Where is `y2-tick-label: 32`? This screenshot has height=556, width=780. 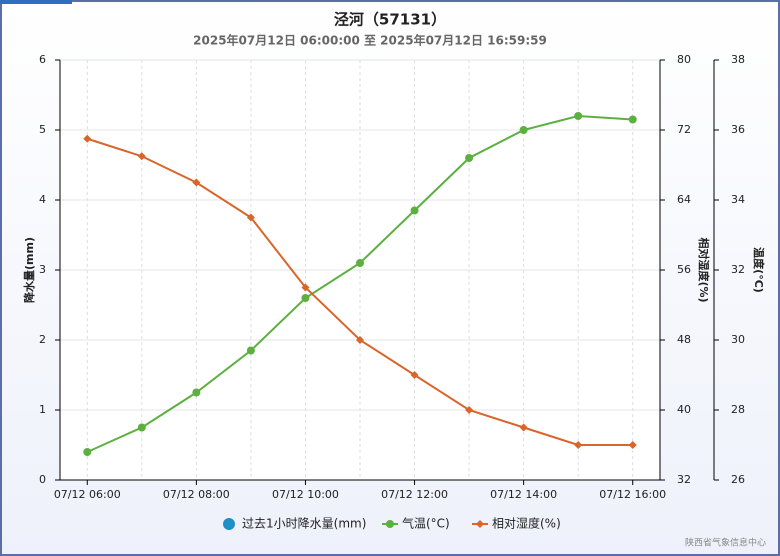 y2-tick-label: 32 is located at coordinates (684, 479).